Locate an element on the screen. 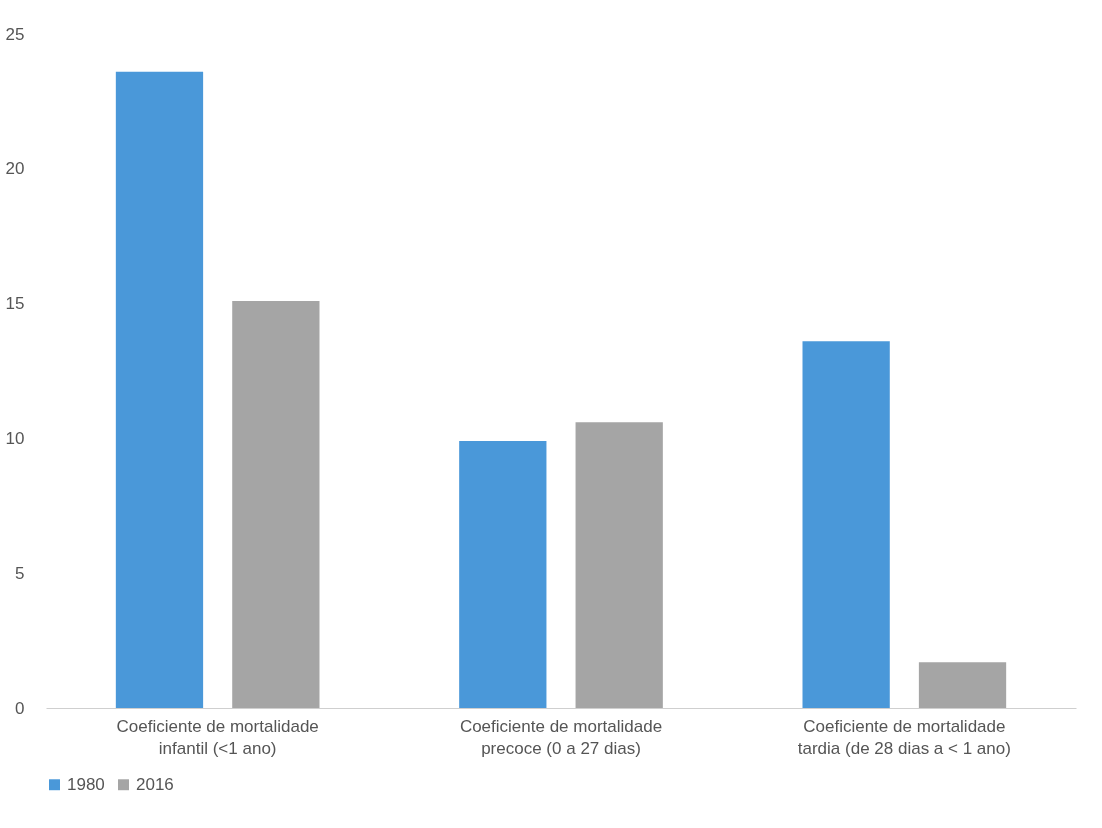  legend-label: 2016 is located at coordinates (155, 784).